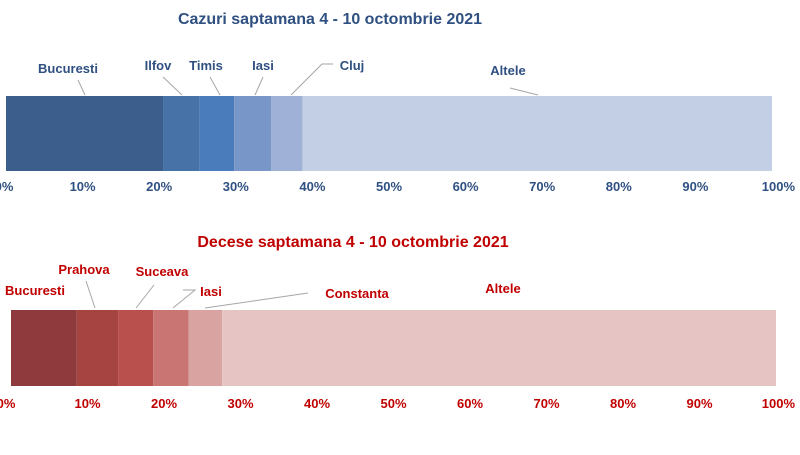  Describe the element at coordinates (158, 65) in the screenshot. I see `segment-label-ilfov: Ilfov` at that location.